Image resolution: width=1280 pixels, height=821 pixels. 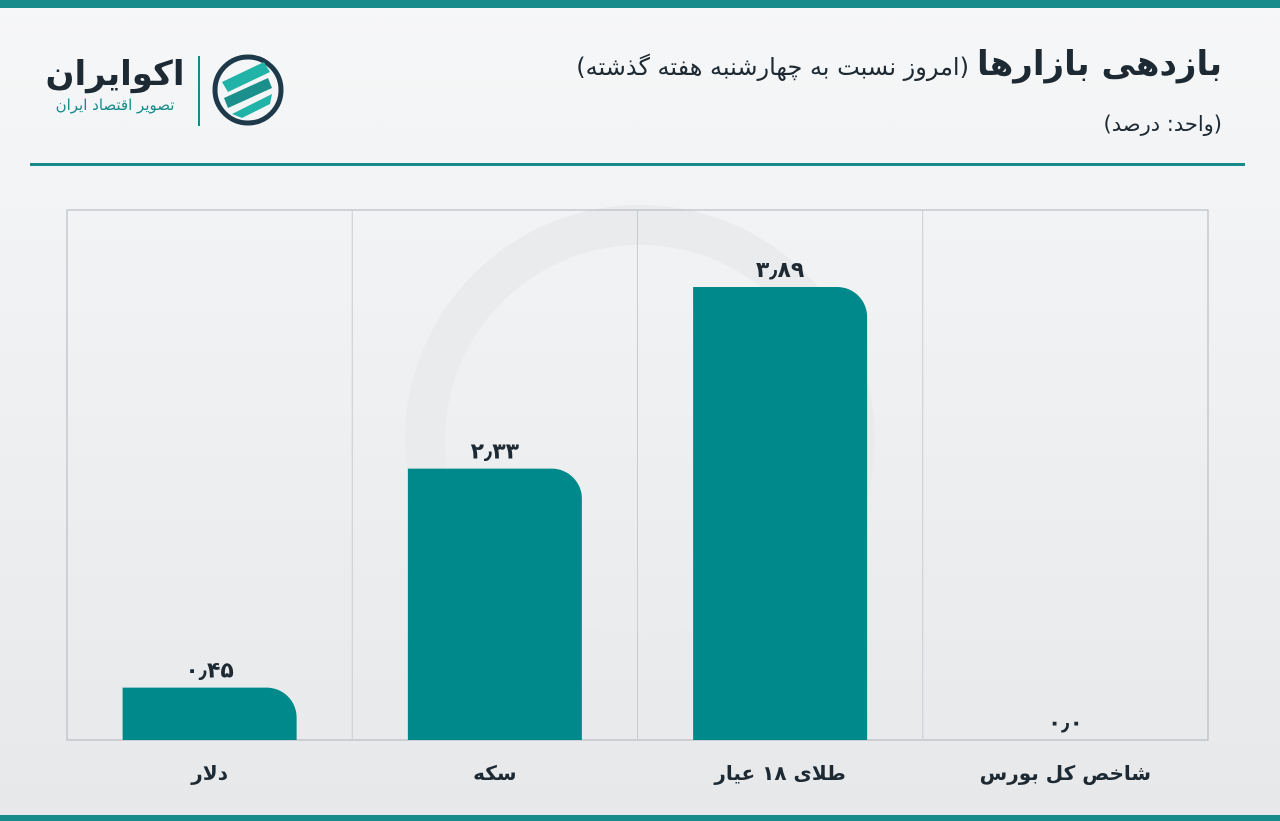 What do you see at coordinates (209, 773) in the screenshot?
I see `x-tick-label: دلار` at bounding box center [209, 773].